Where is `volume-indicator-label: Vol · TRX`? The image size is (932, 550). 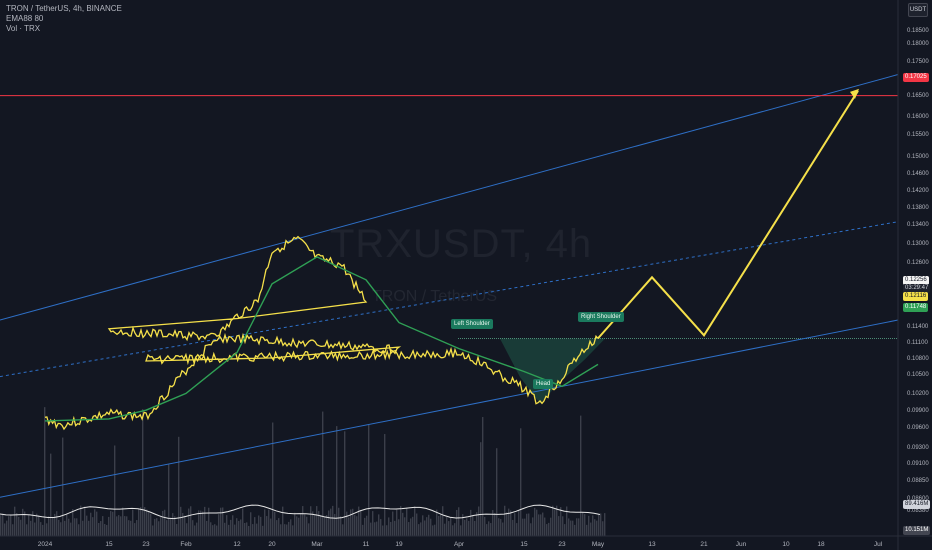
volume-indicator-label: Vol · TRX is located at coordinates (23, 28).